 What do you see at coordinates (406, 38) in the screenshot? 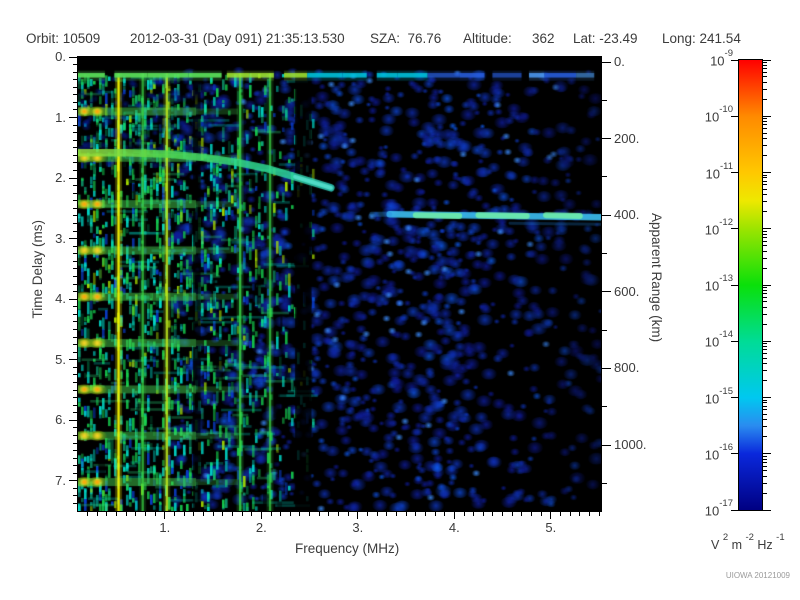
I see `header-field: SZA: 76.76` at bounding box center [406, 38].